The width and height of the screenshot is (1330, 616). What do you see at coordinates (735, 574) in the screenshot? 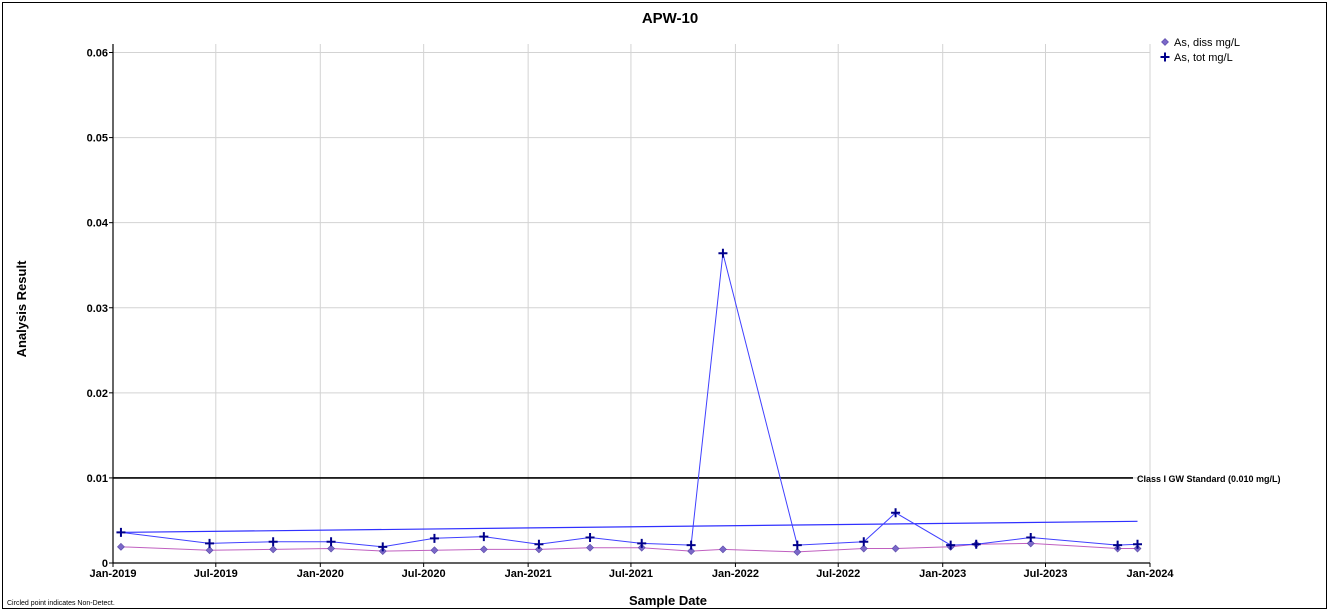
I see `x-tick-label: Jan-2022` at bounding box center [735, 574].